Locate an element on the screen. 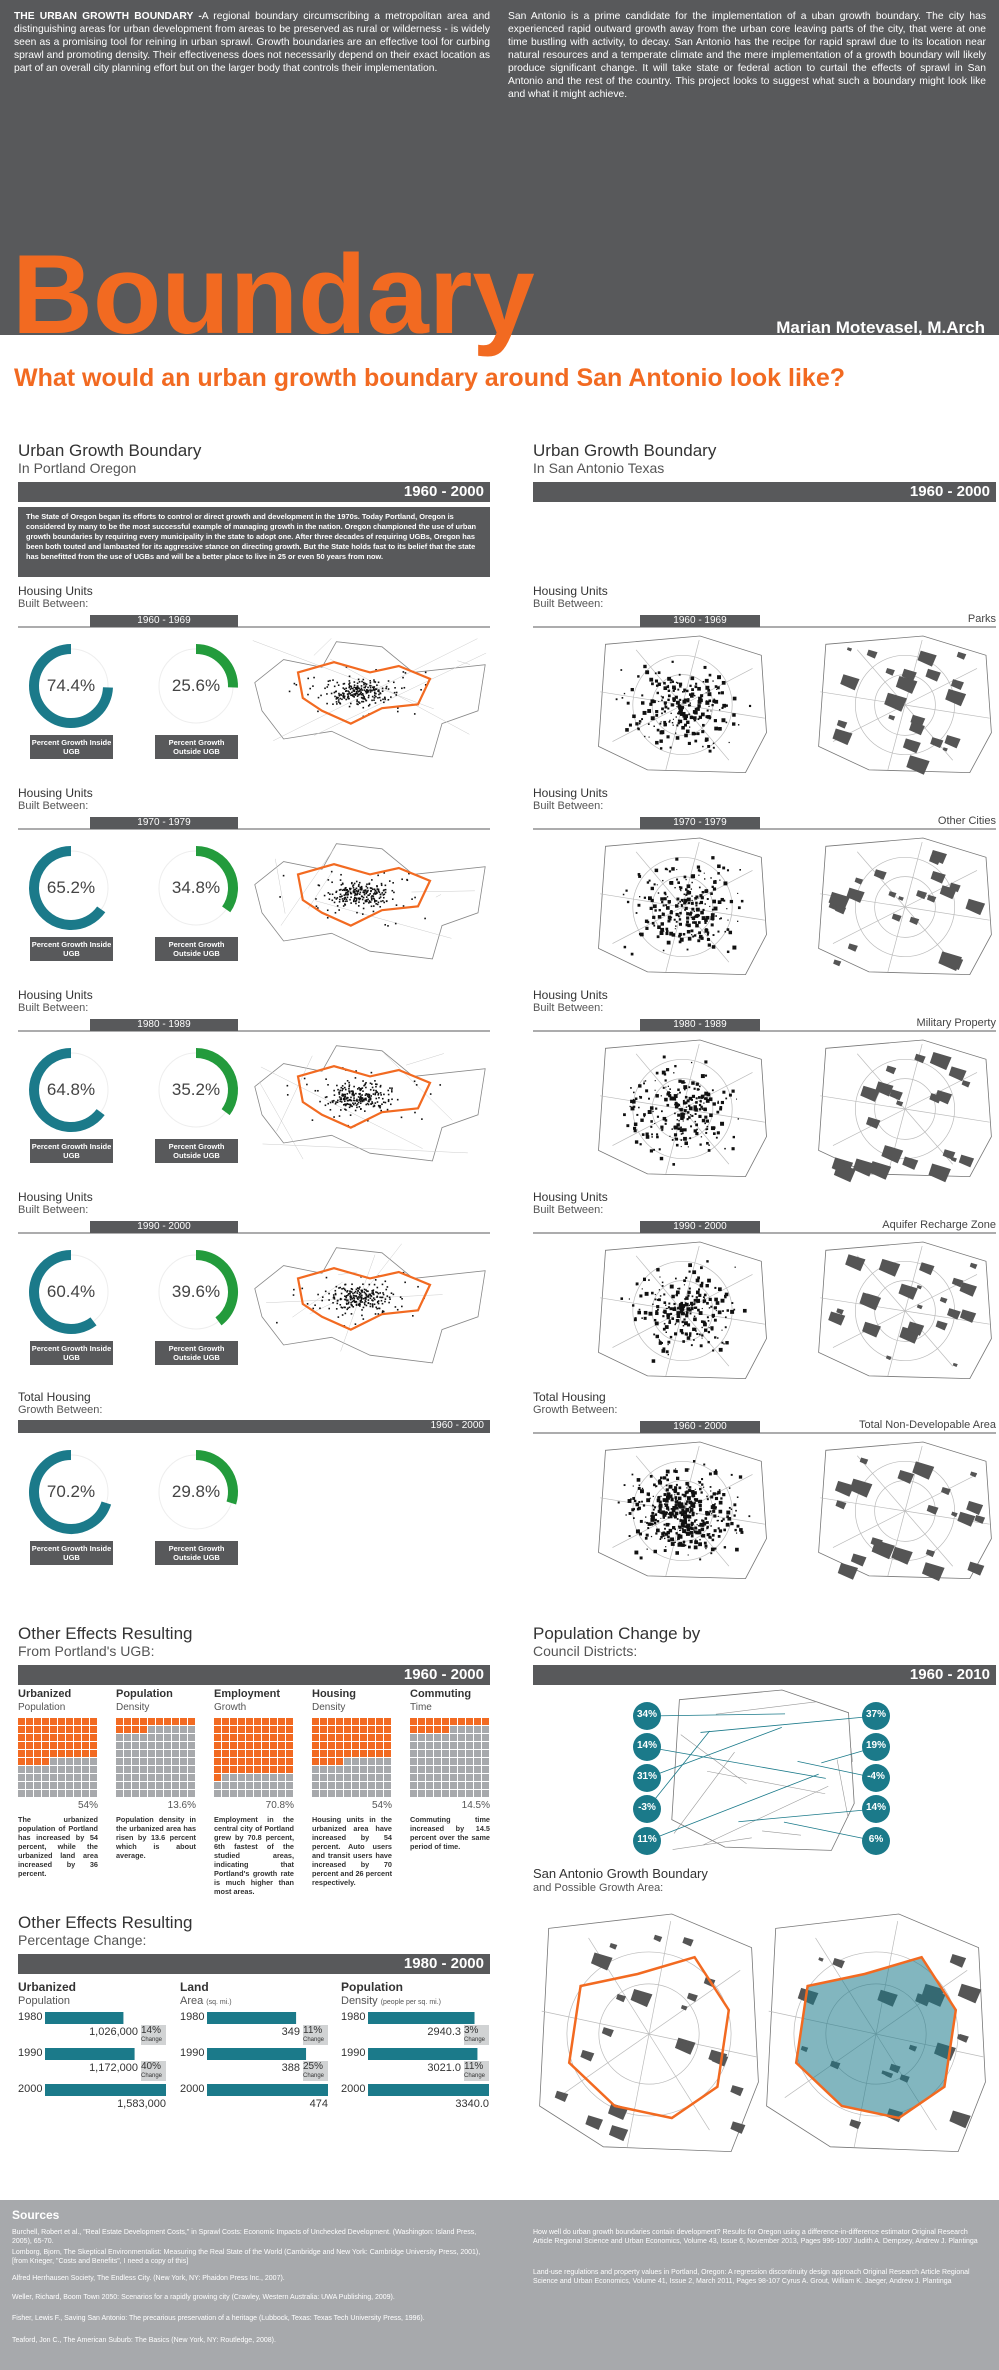 This screenshot has width=999, height=2370. change-word: Change is located at coordinates (152, 2040).